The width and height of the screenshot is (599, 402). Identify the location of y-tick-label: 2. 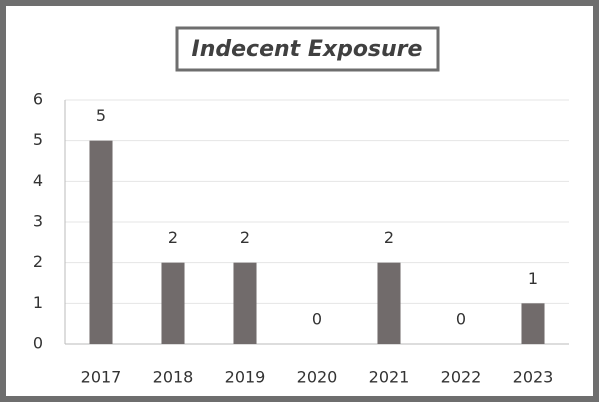
(38, 261).